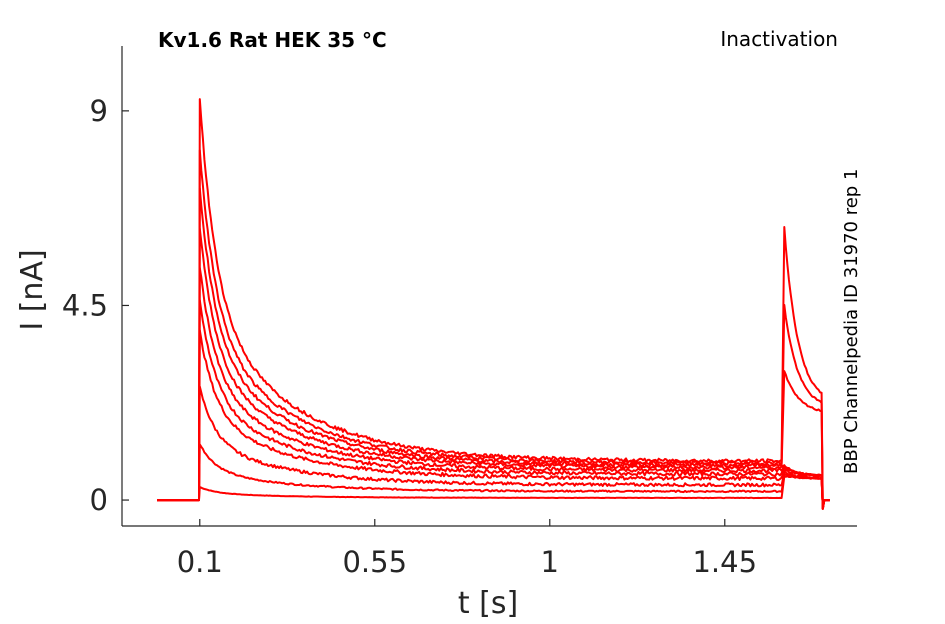 Image resolution: width=945 pixels, height=624 pixels. Describe the element at coordinates (779, 39) in the screenshot. I see `protocol-label: Inactivation` at that location.